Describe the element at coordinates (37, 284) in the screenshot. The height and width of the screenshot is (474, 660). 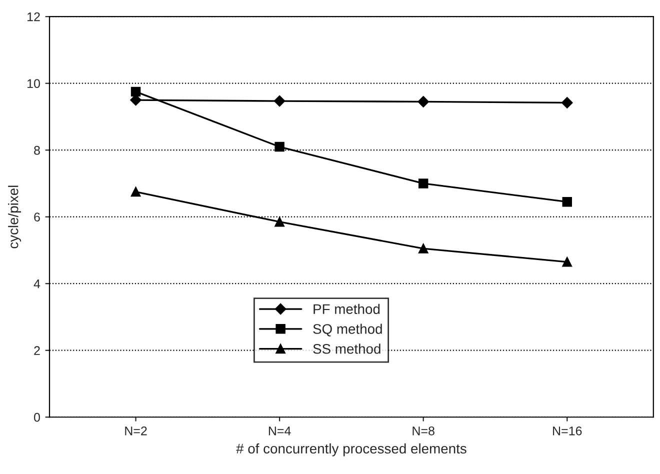
I see `y-tick-label: 4` at that location.